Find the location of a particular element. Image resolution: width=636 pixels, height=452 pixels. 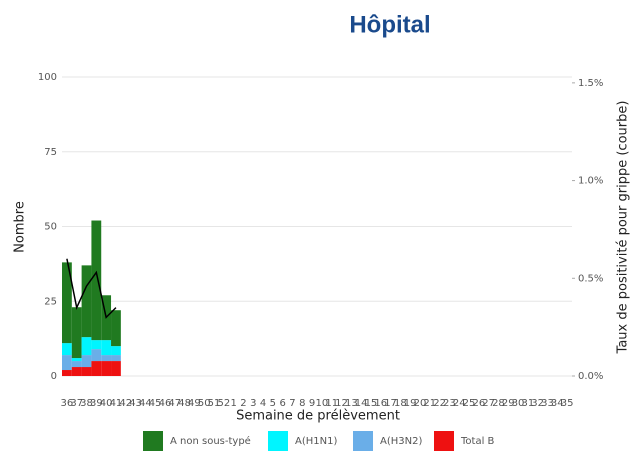

x-tick-label: 35 is located at coordinates (567, 403).